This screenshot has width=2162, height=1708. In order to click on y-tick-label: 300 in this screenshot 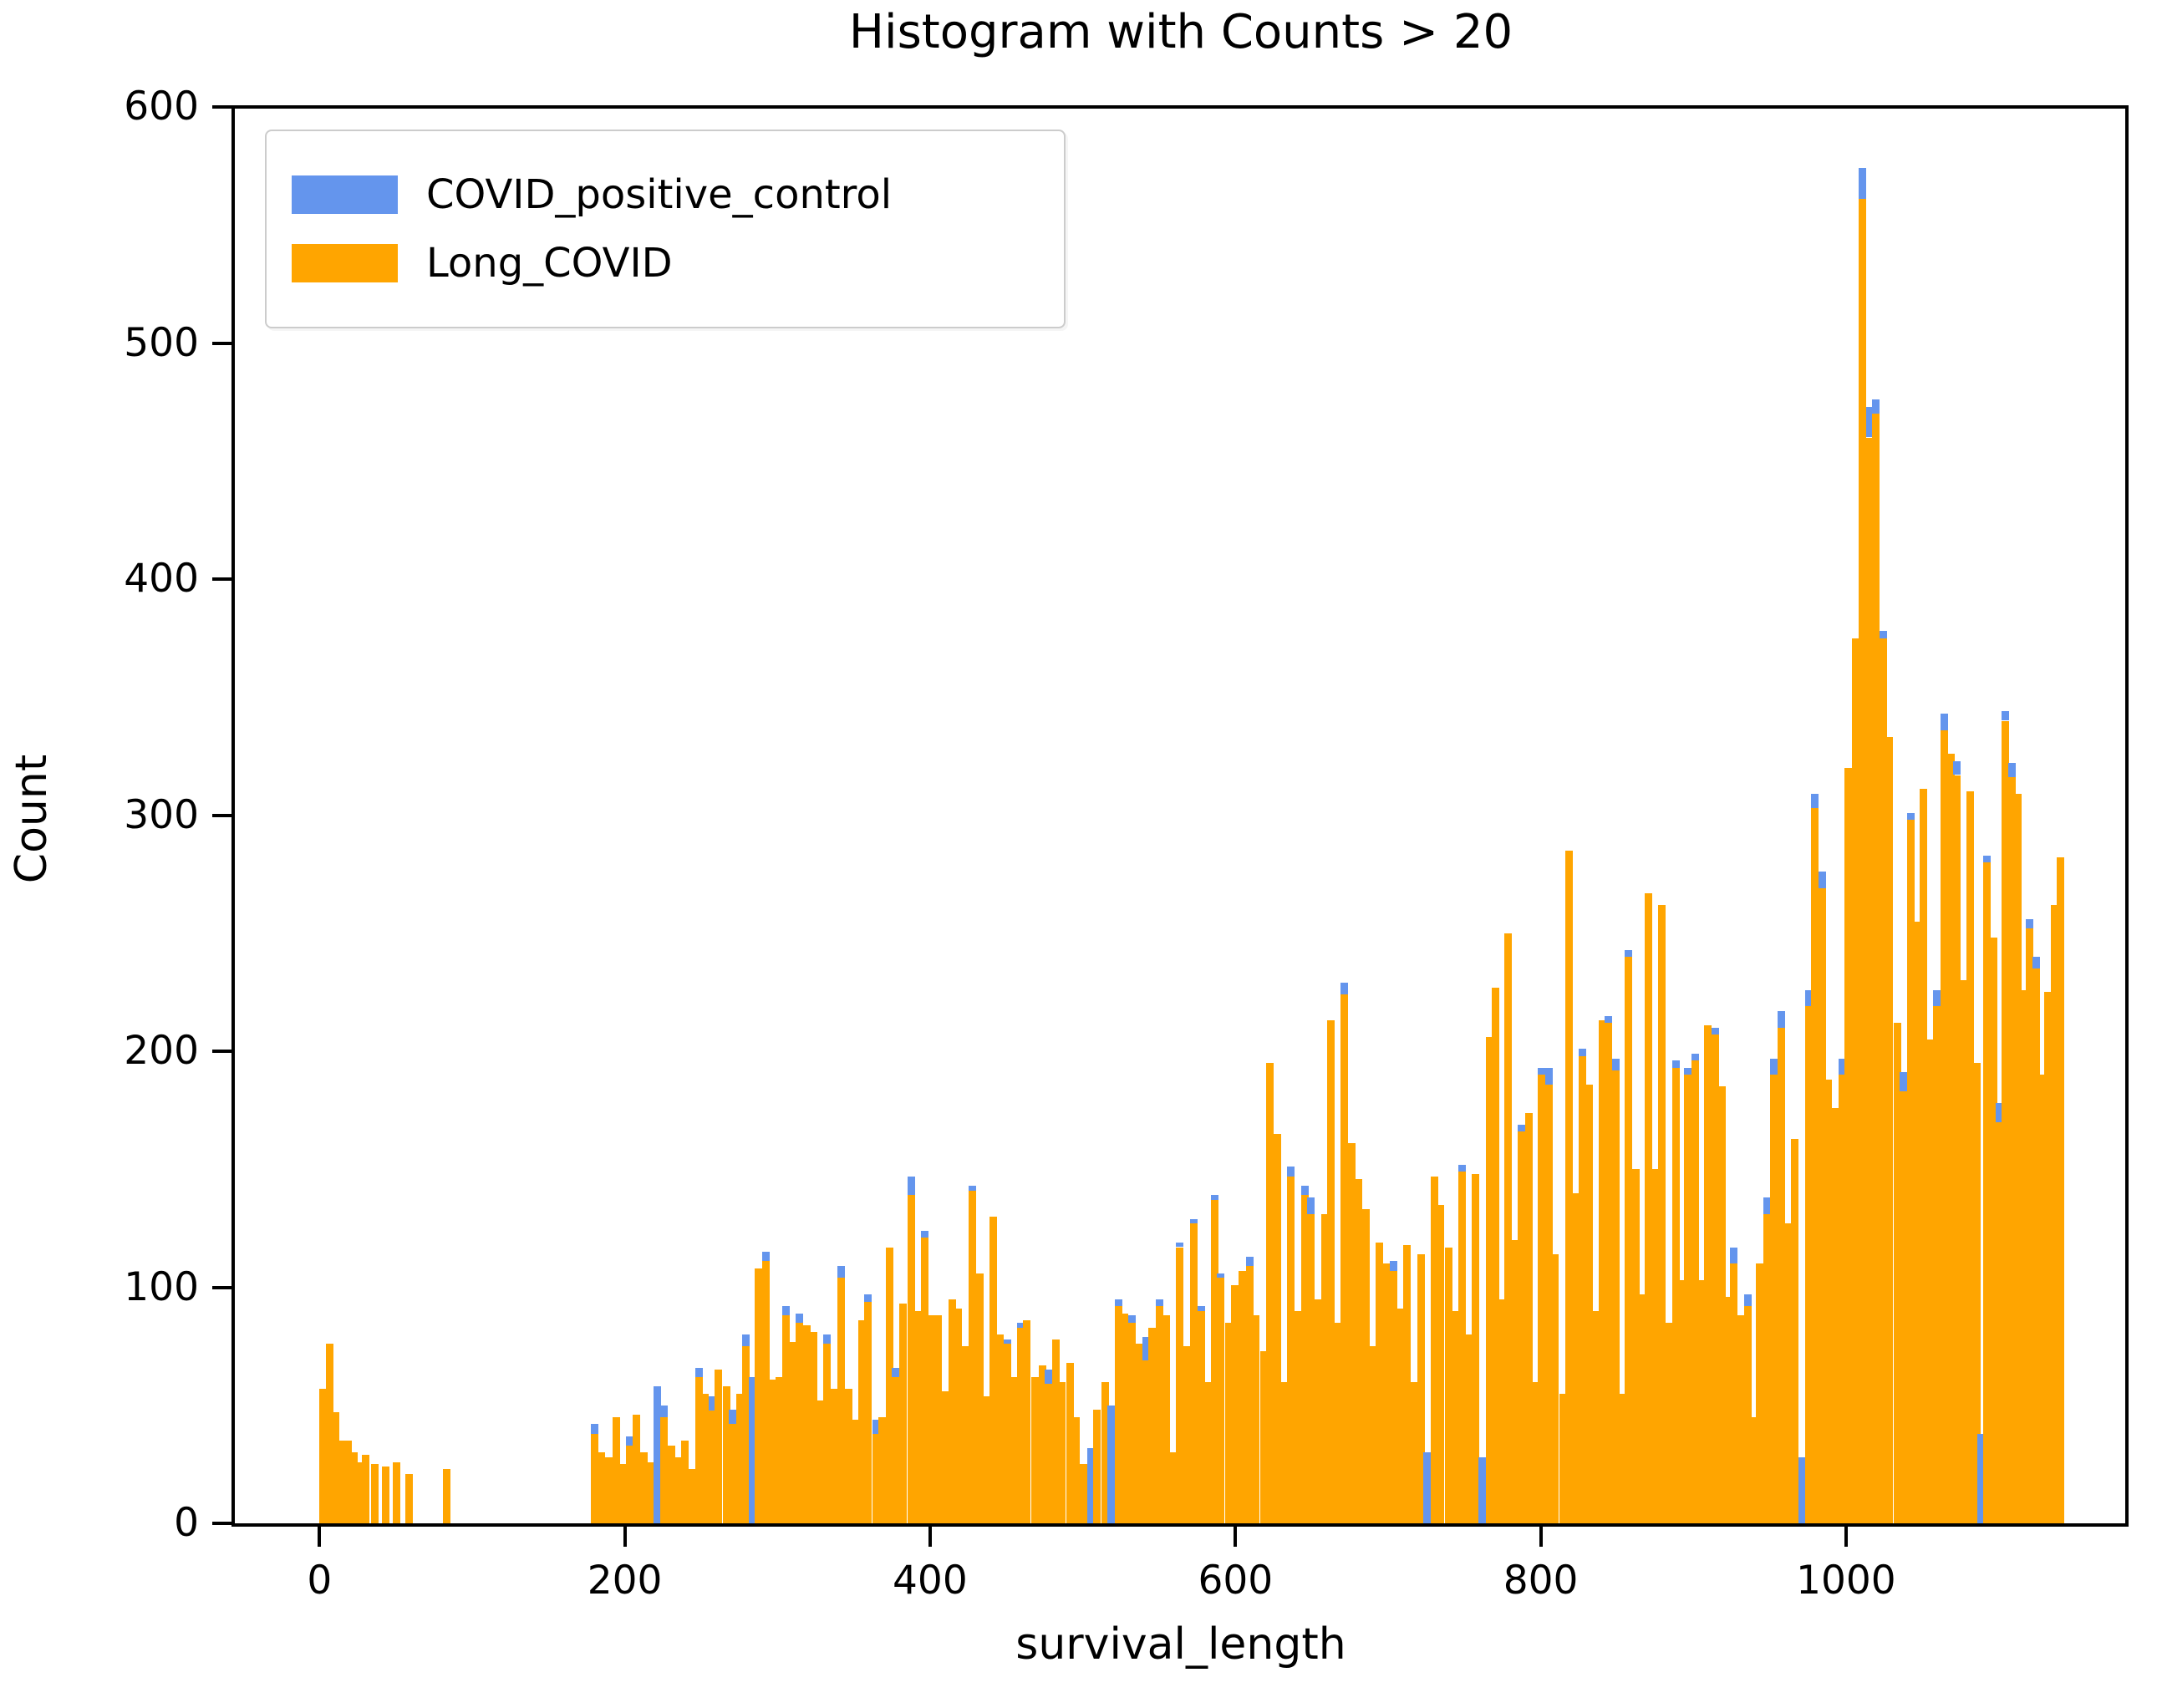, I will do `click(161, 814)`.